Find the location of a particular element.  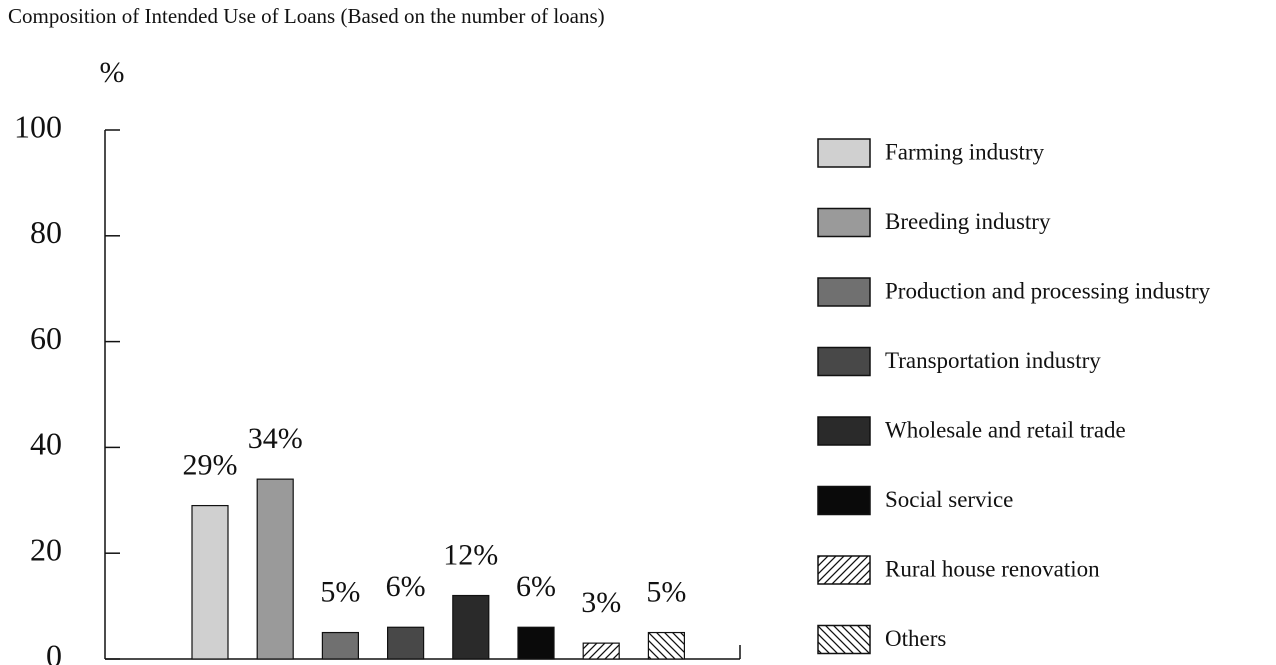

data-label: 3% is located at coordinates (601, 602).